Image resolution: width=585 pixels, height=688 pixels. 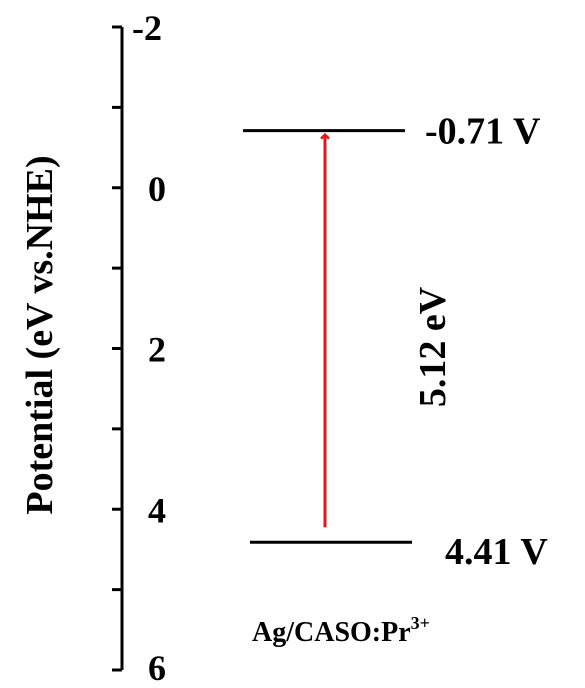 I want to click on material-name: Ag/CASO:Pr, so click(x=331, y=632).